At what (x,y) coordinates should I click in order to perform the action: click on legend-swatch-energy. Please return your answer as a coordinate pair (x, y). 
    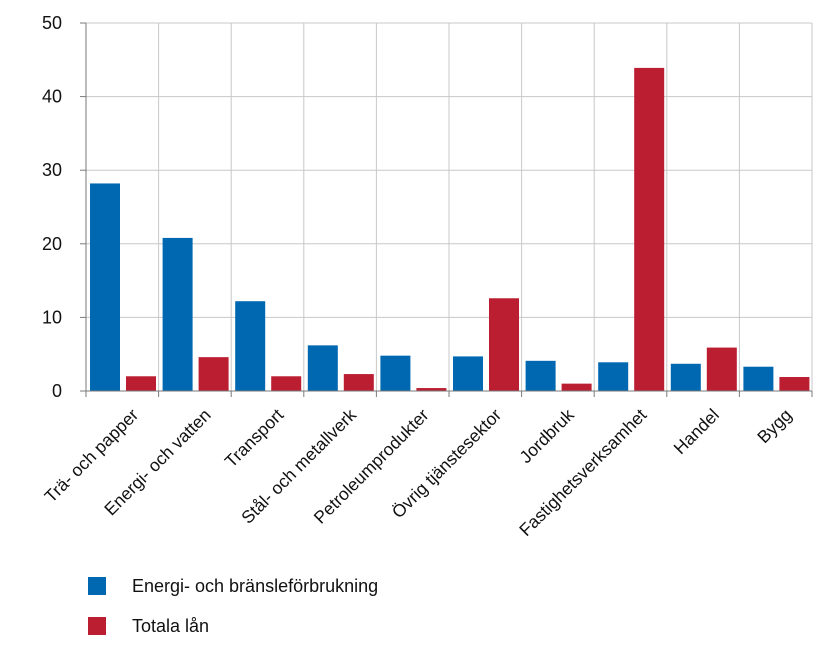
    Looking at the image, I should click on (97, 586).